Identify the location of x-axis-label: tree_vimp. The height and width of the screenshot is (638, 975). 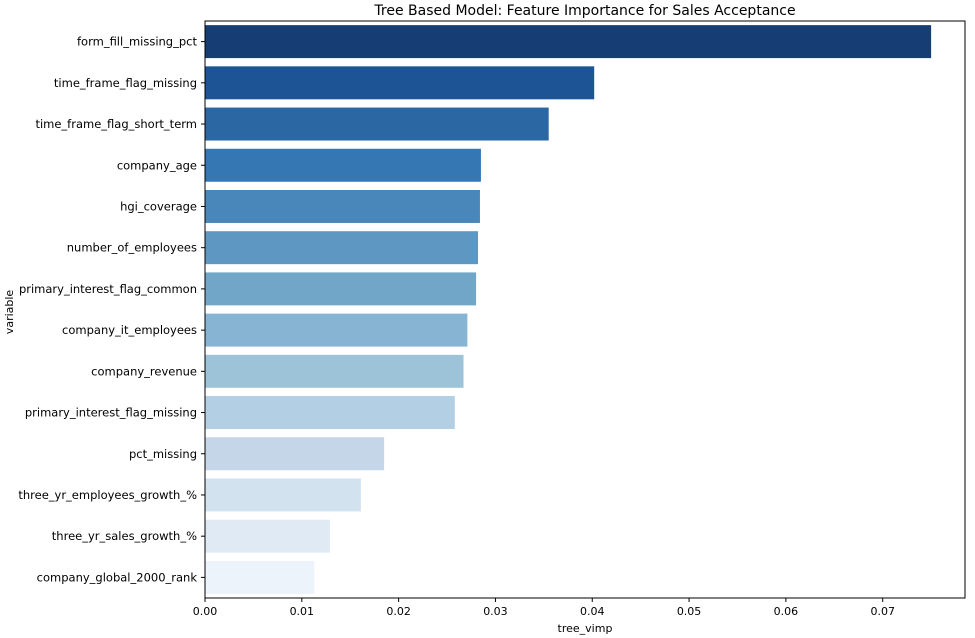
(585, 628).